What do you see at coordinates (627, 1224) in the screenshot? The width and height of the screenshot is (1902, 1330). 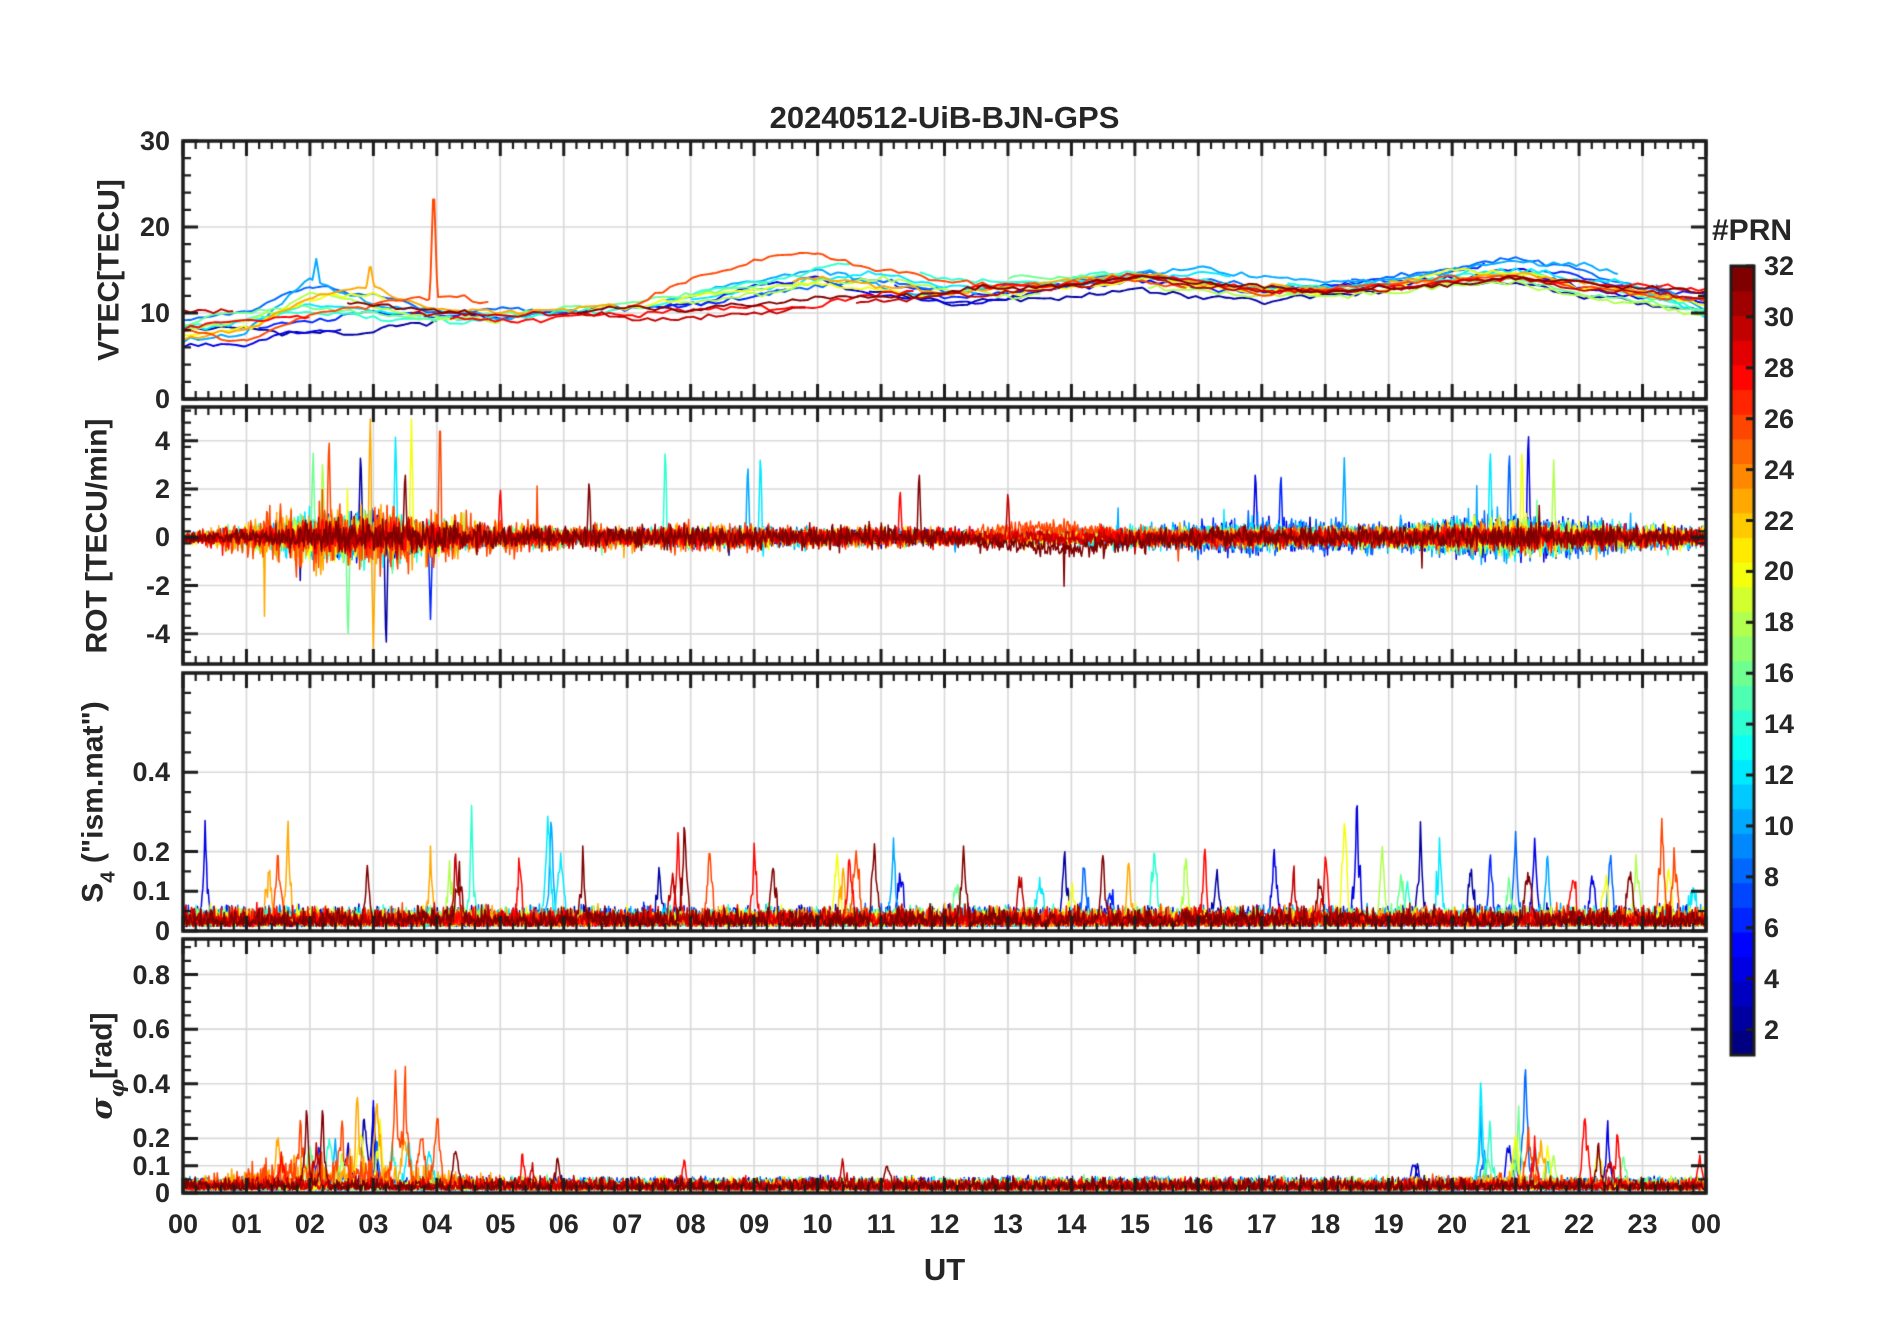 I see `x-tick-label: 07` at bounding box center [627, 1224].